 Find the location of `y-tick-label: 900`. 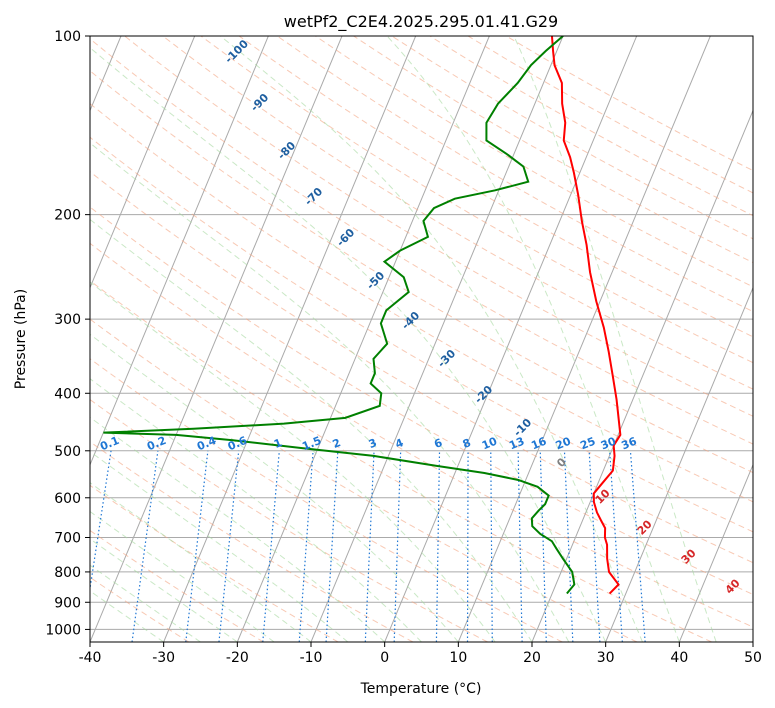

y-tick-label: 900 is located at coordinates (67, 603).